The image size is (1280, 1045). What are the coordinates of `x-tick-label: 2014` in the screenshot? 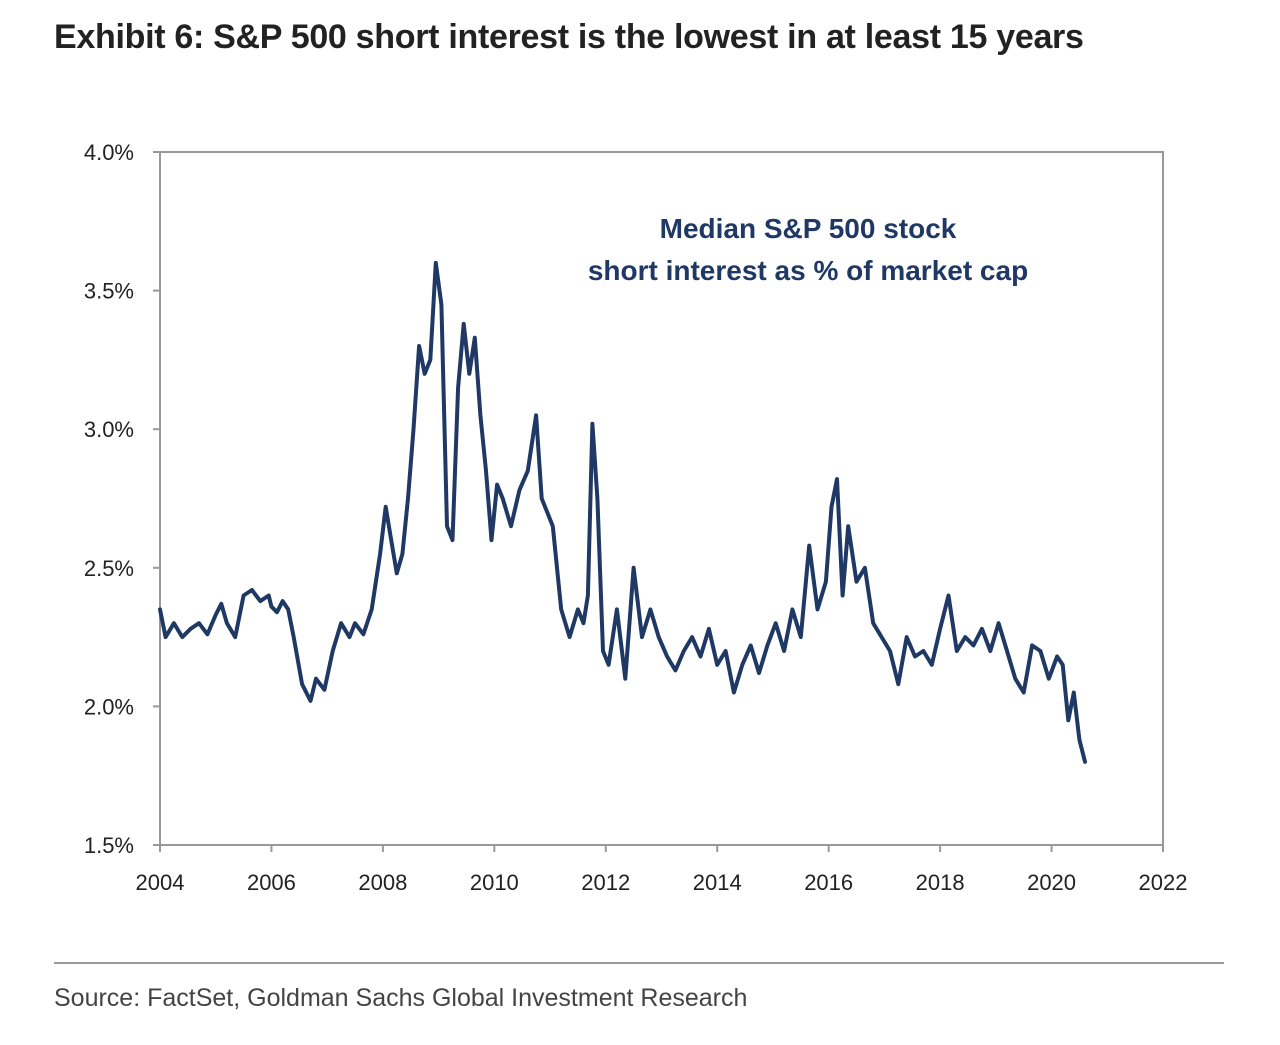 It's located at (717, 882).